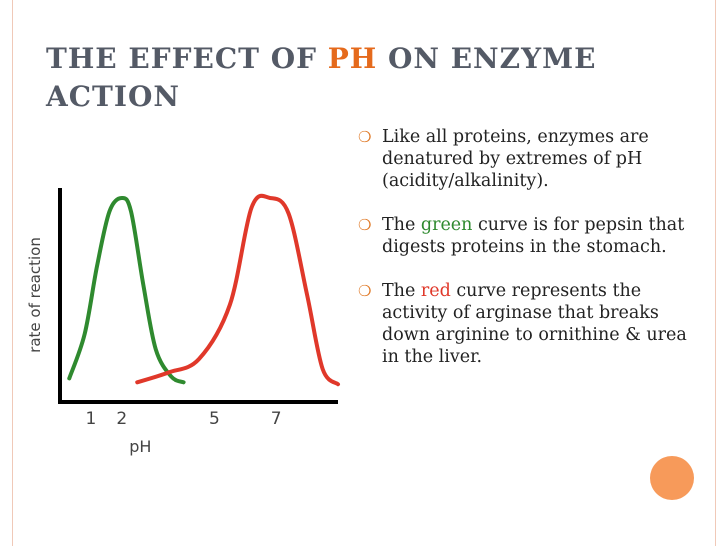 This screenshot has height=546, width=728. What do you see at coordinates (401, 291) in the screenshot?
I see `bullet-text-3-pre: The` at bounding box center [401, 291].